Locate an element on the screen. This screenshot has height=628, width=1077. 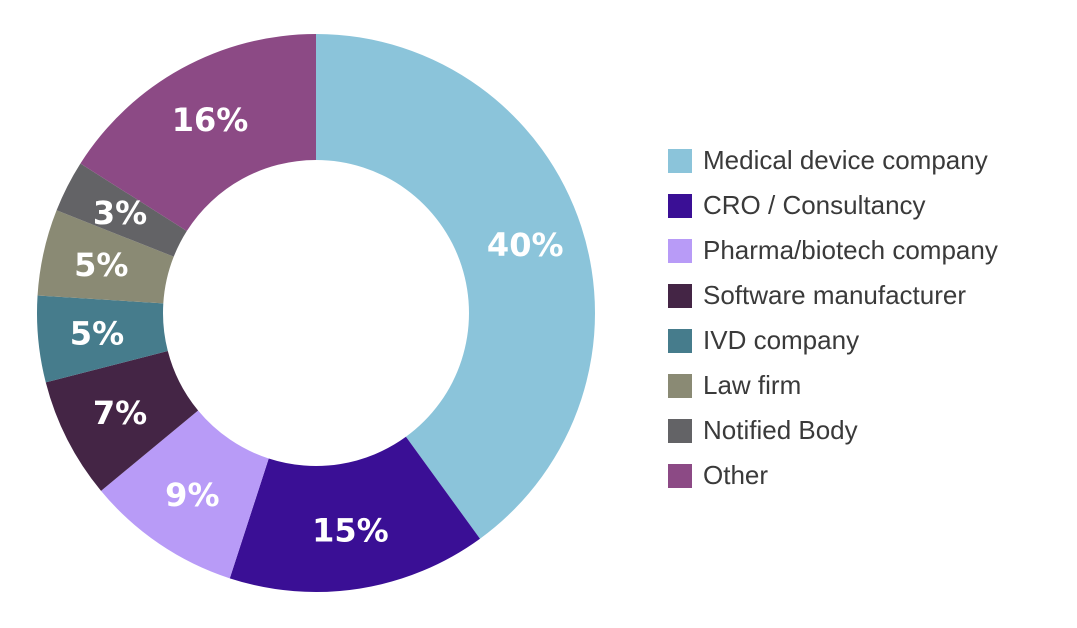
legend-item-medical-device-company: Medical device company is located at coordinates (833, 160).